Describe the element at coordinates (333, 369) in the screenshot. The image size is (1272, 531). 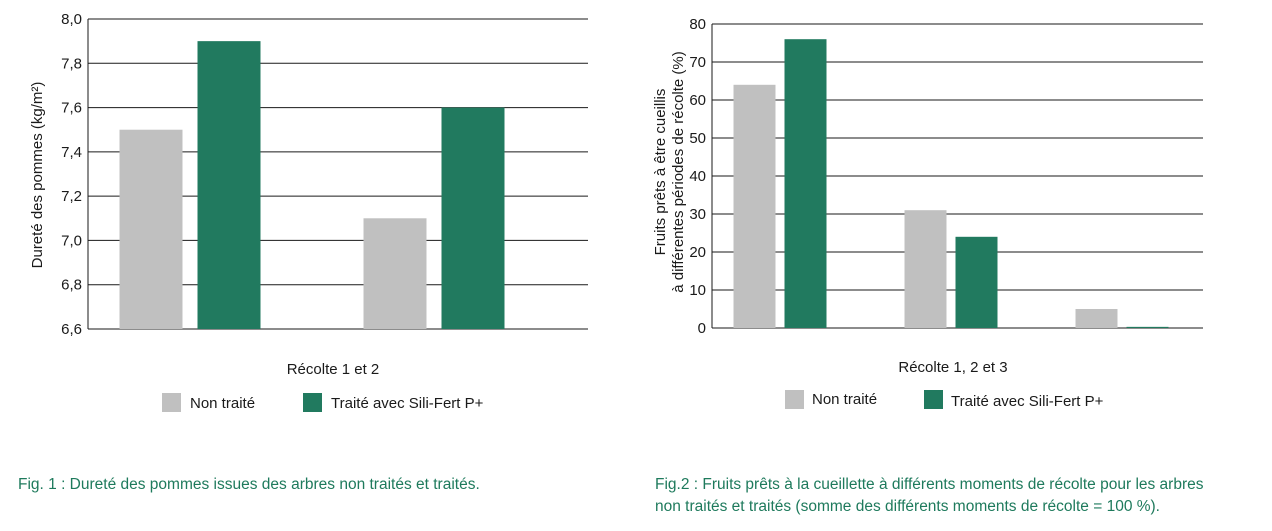
I see `chart-1-x-axis-title: Récolte 1 et 2` at that location.